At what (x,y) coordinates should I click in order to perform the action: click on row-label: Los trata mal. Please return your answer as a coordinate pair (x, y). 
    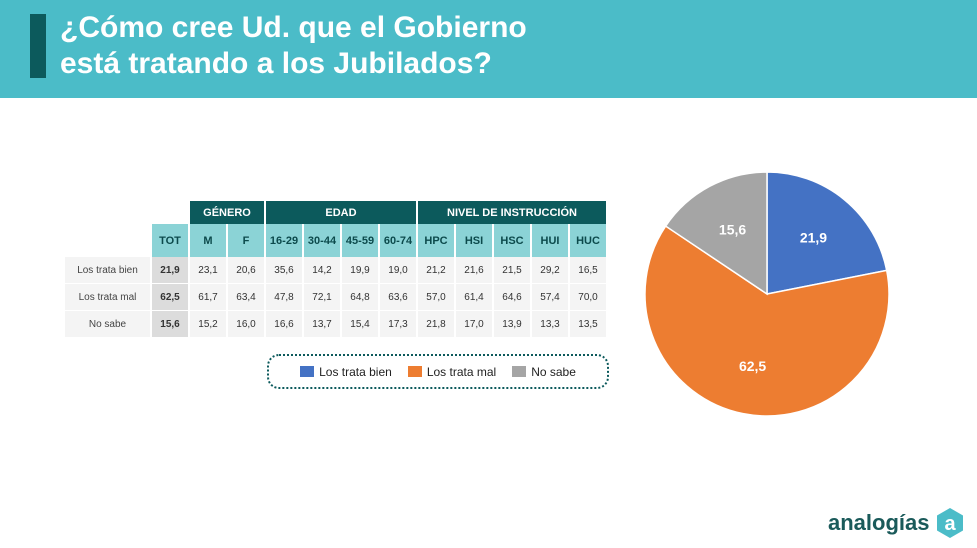
    Looking at the image, I should click on (107, 297).